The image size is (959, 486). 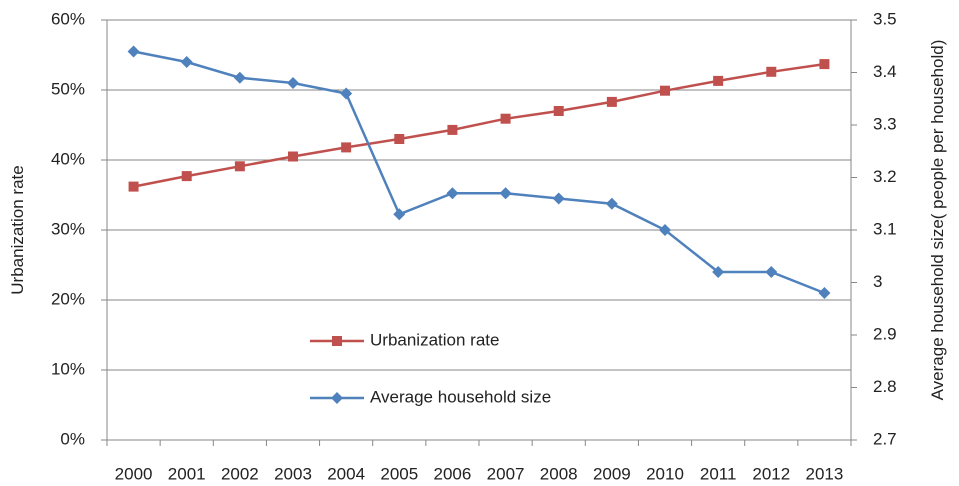 I want to click on x-tick-label: 2007, so click(x=506, y=473).